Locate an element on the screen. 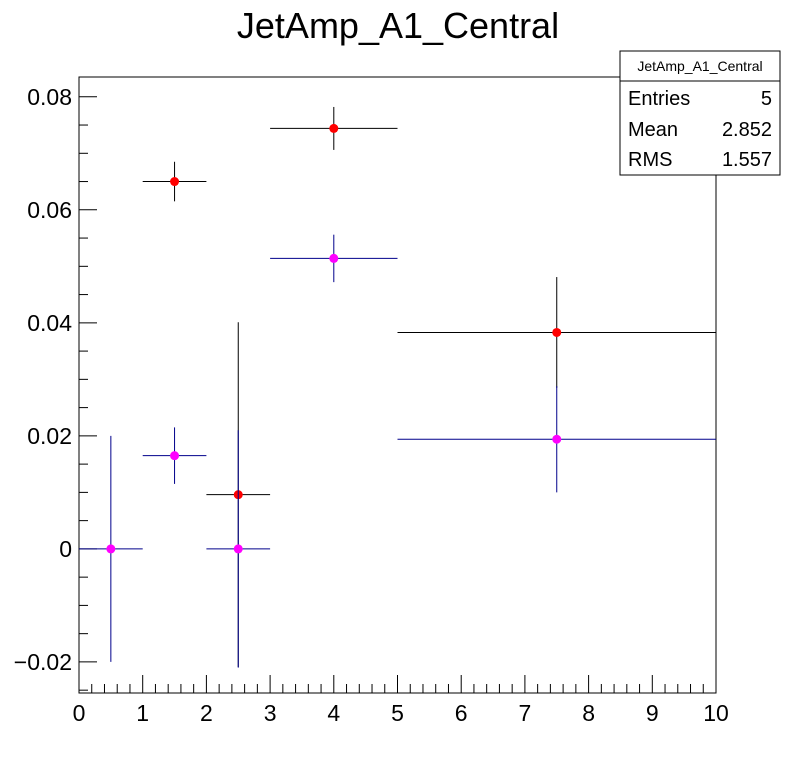 The width and height of the screenshot is (796, 772). chart-title: JetAmp_A1_Central is located at coordinates (398, 25).